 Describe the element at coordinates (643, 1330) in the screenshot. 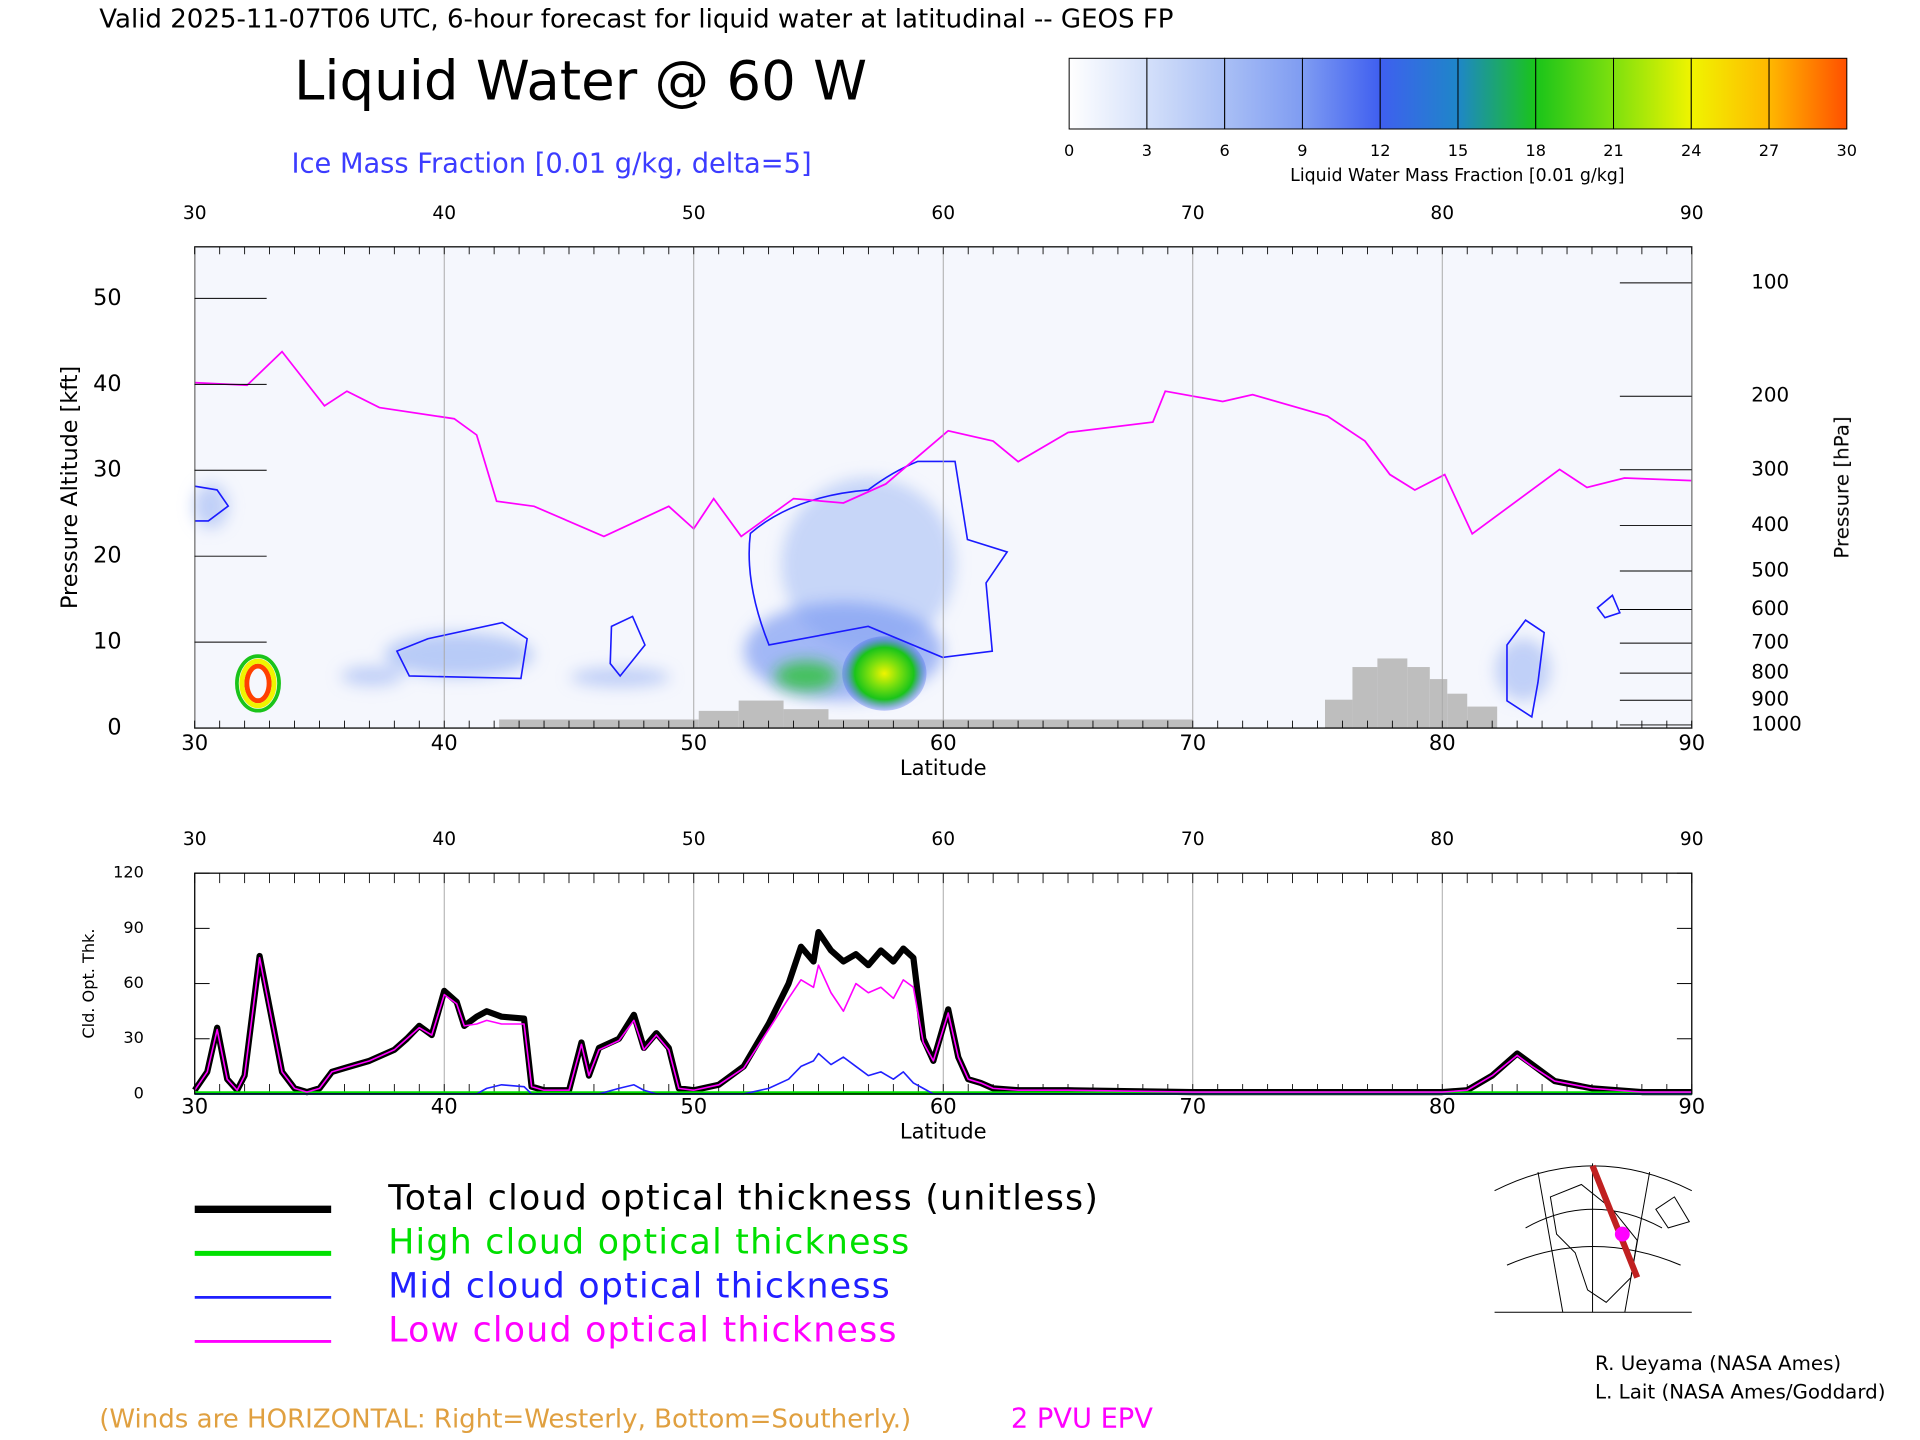

I see `legend-label: Low cloud optical thickness` at that location.